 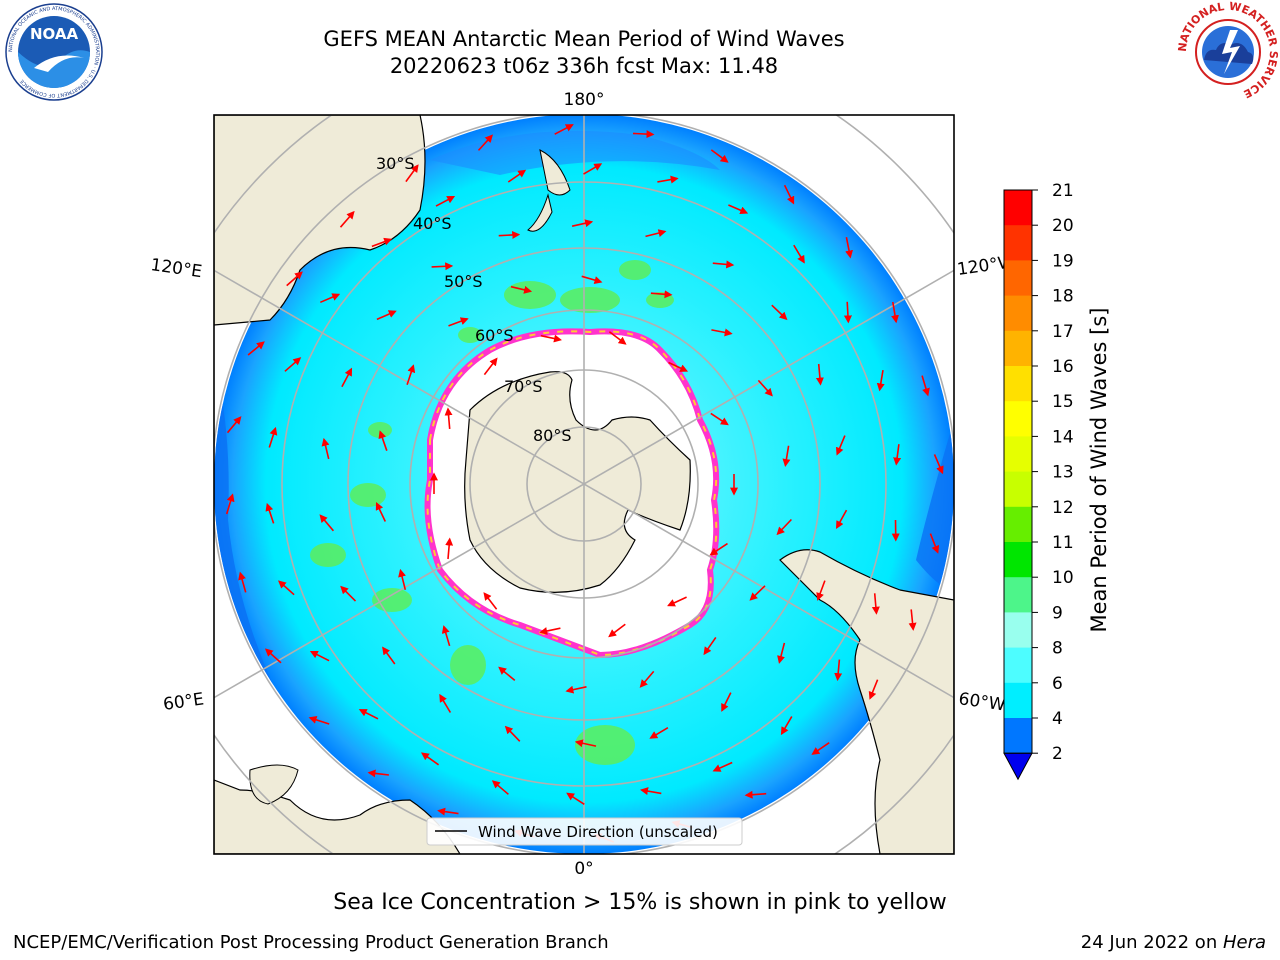 What do you see at coordinates (1057, 719) in the screenshot?
I see `colorbar-tick-label: 4` at bounding box center [1057, 719].